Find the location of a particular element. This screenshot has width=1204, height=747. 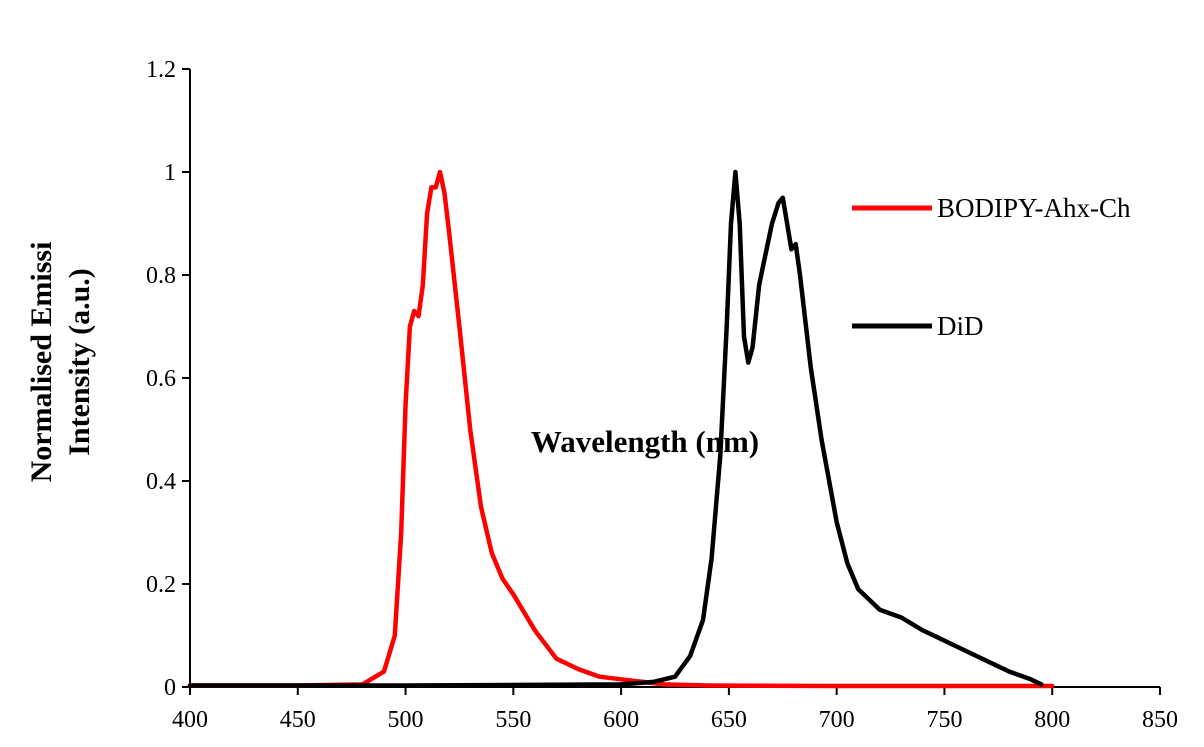

x-axis-label: Wavelength (nm) is located at coordinates (645, 441).